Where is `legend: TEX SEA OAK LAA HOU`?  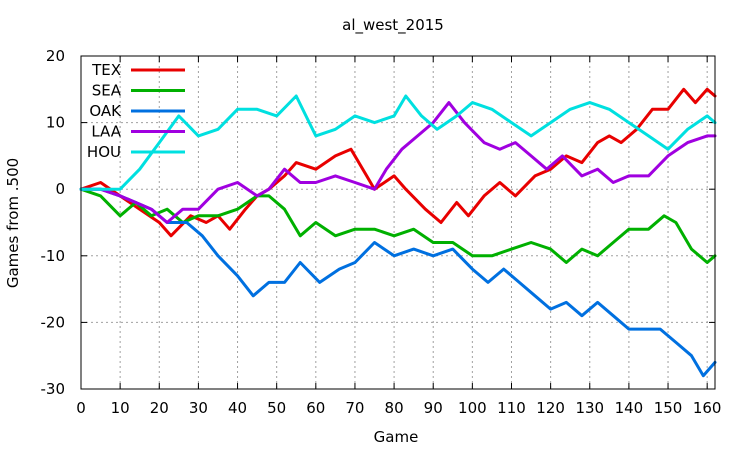 legend: TEX SEA OAK LAA HOU is located at coordinates (136, 111).